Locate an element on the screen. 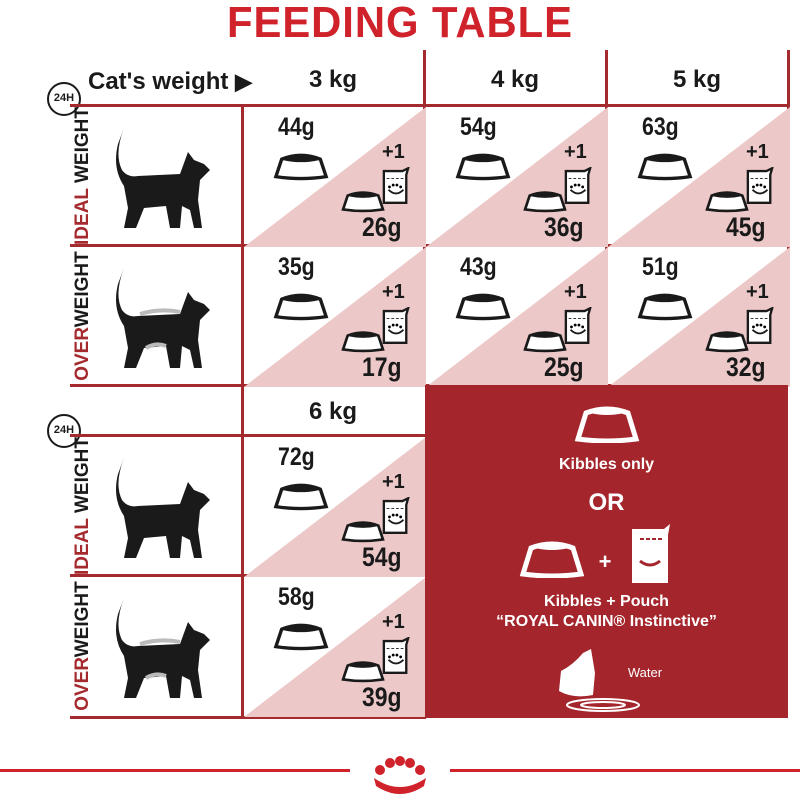 Image resolution: width=800 pixels, height=805 pixels. kibbles-with-pouch-amount: 36g is located at coordinates (564, 227).